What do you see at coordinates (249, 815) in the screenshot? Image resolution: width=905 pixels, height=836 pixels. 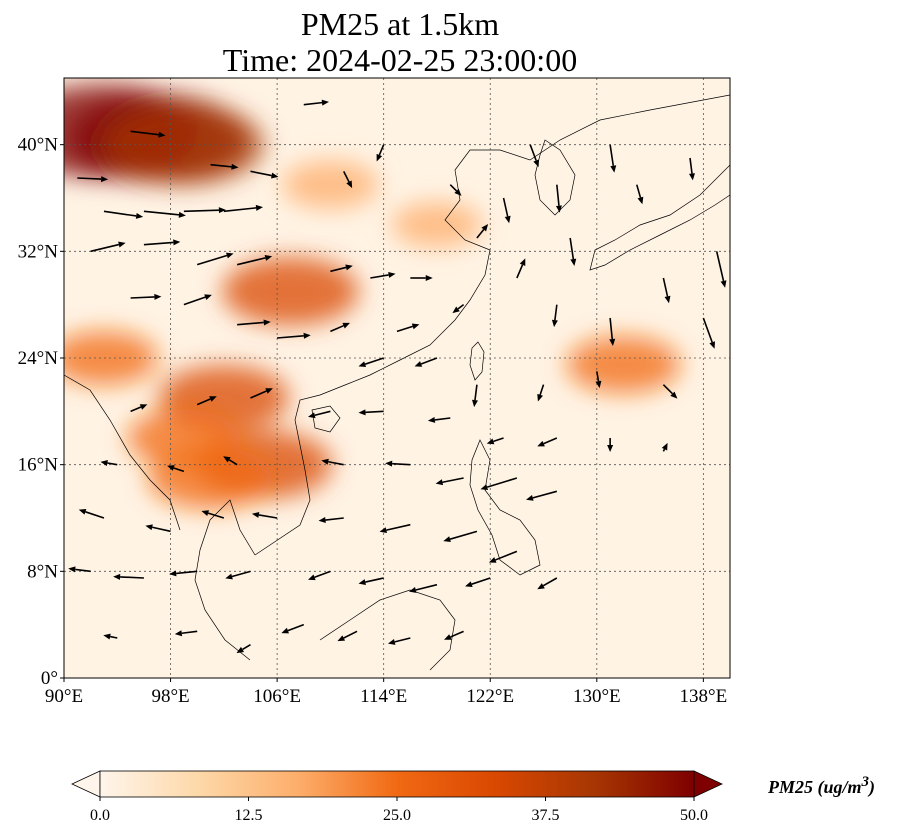 I see `colorbar-tick-label: 12.5` at bounding box center [249, 815].